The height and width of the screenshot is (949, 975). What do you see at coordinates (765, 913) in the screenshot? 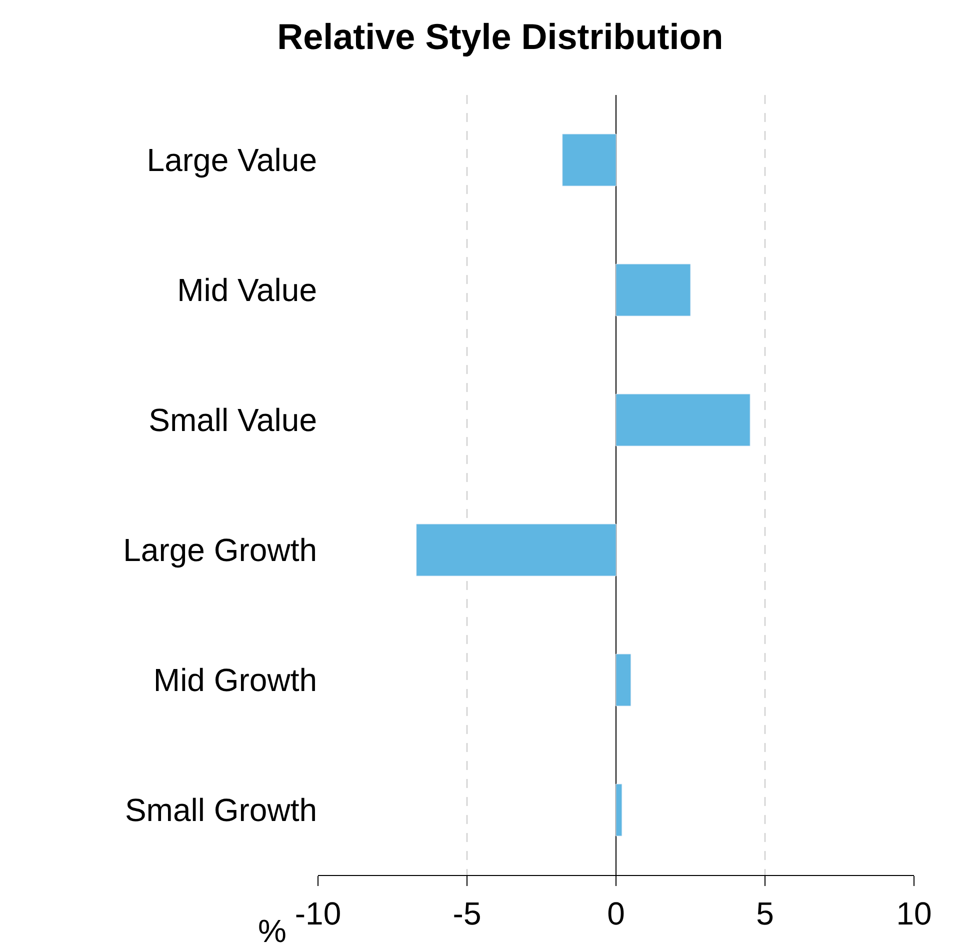
I see `x-tick-label: 5` at bounding box center [765, 913].